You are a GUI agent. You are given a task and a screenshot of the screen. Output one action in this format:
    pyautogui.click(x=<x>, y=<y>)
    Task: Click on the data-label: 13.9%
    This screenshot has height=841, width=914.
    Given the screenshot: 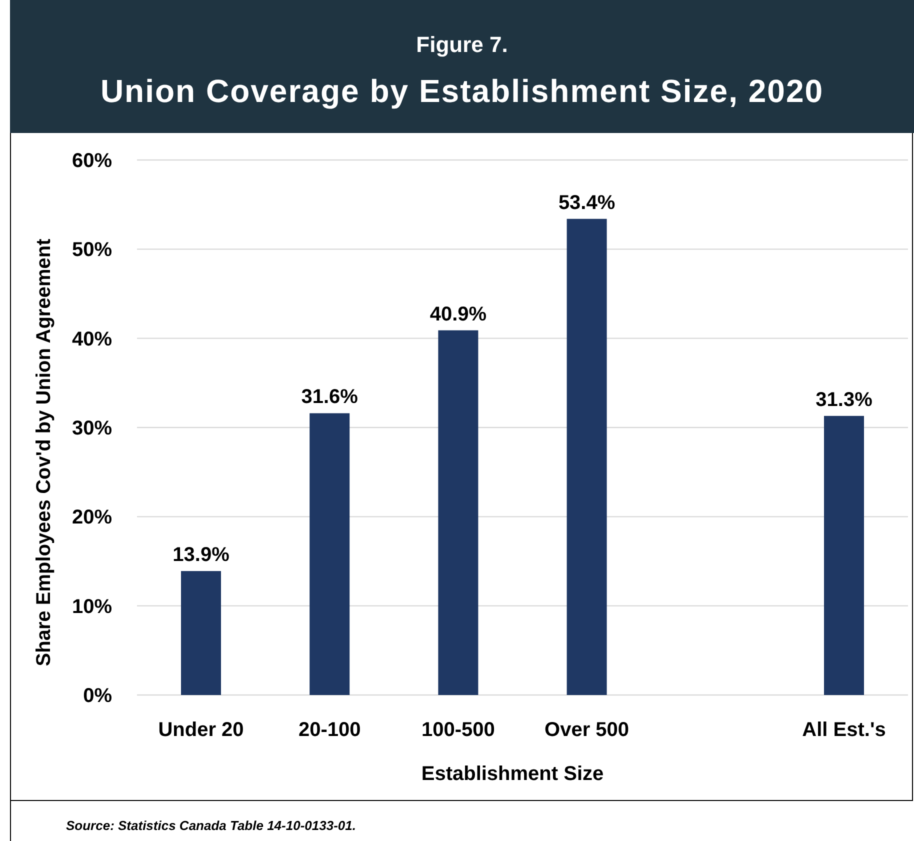 What is the action you would take?
    pyautogui.click(x=201, y=555)
    